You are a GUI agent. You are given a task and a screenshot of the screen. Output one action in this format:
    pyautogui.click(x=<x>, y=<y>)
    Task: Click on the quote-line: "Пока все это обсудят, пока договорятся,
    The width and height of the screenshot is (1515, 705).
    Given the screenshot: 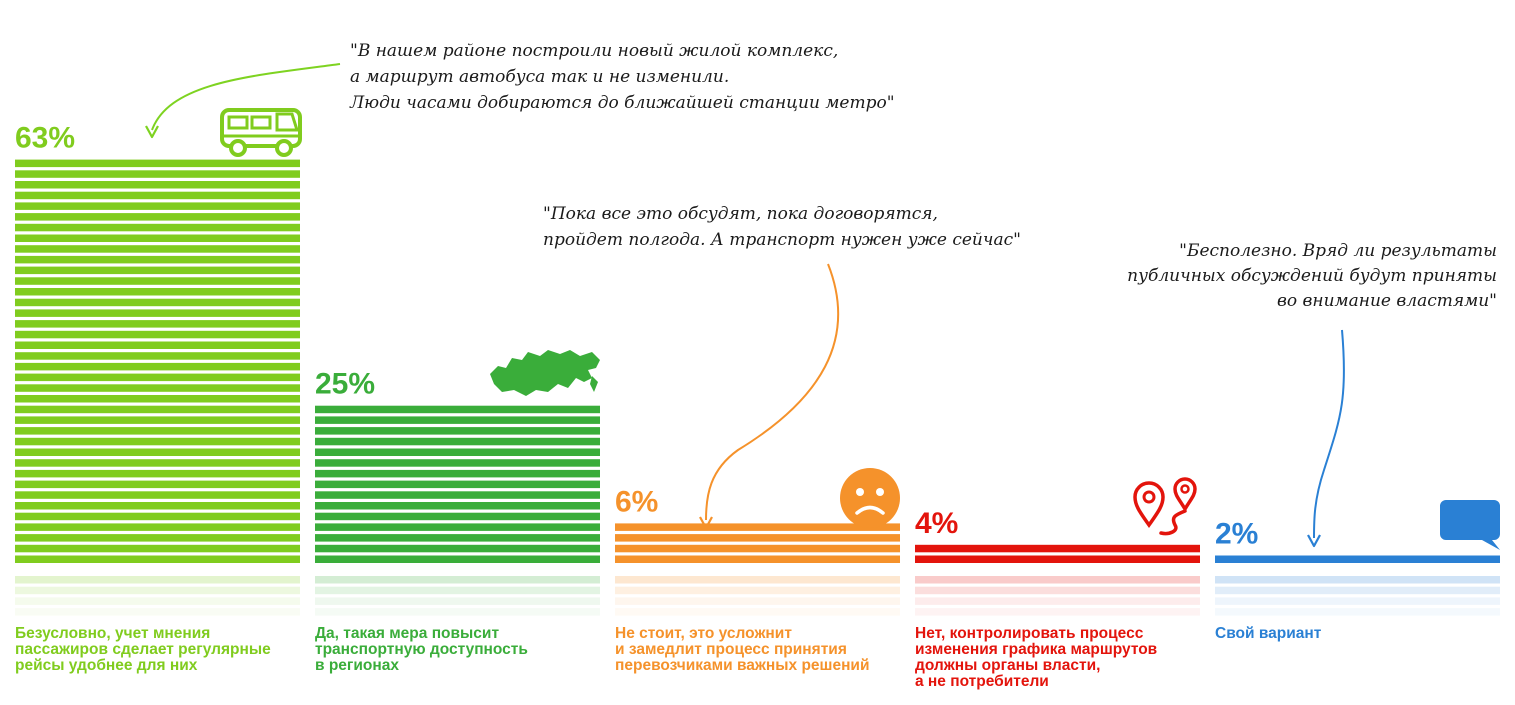 What is the action you would take?
    pyautogui.click(x=740, y=214)
    